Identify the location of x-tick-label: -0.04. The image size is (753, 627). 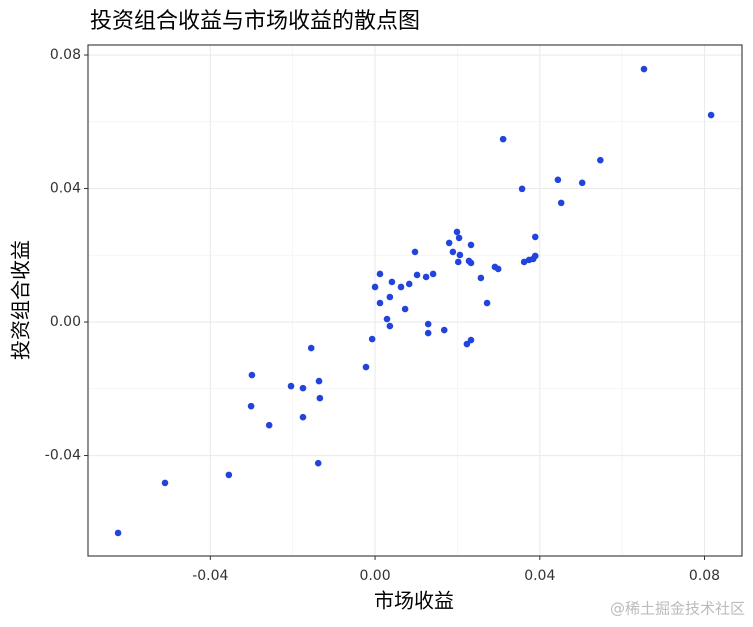
(210, 576).